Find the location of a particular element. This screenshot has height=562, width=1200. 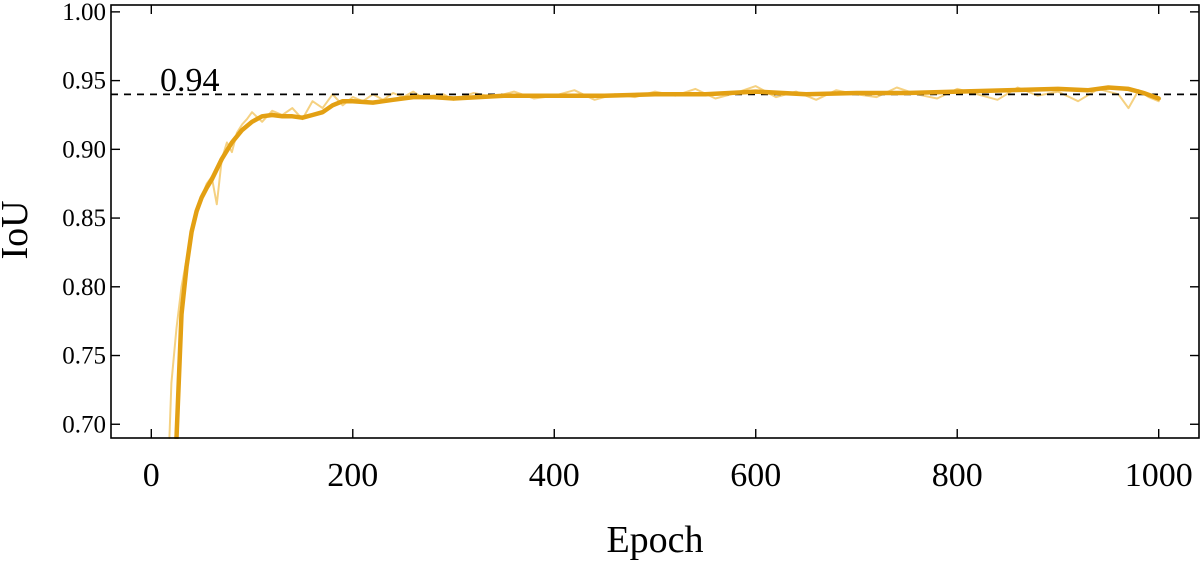

x-tick-label: 200 is located at coordinates (352, 475).